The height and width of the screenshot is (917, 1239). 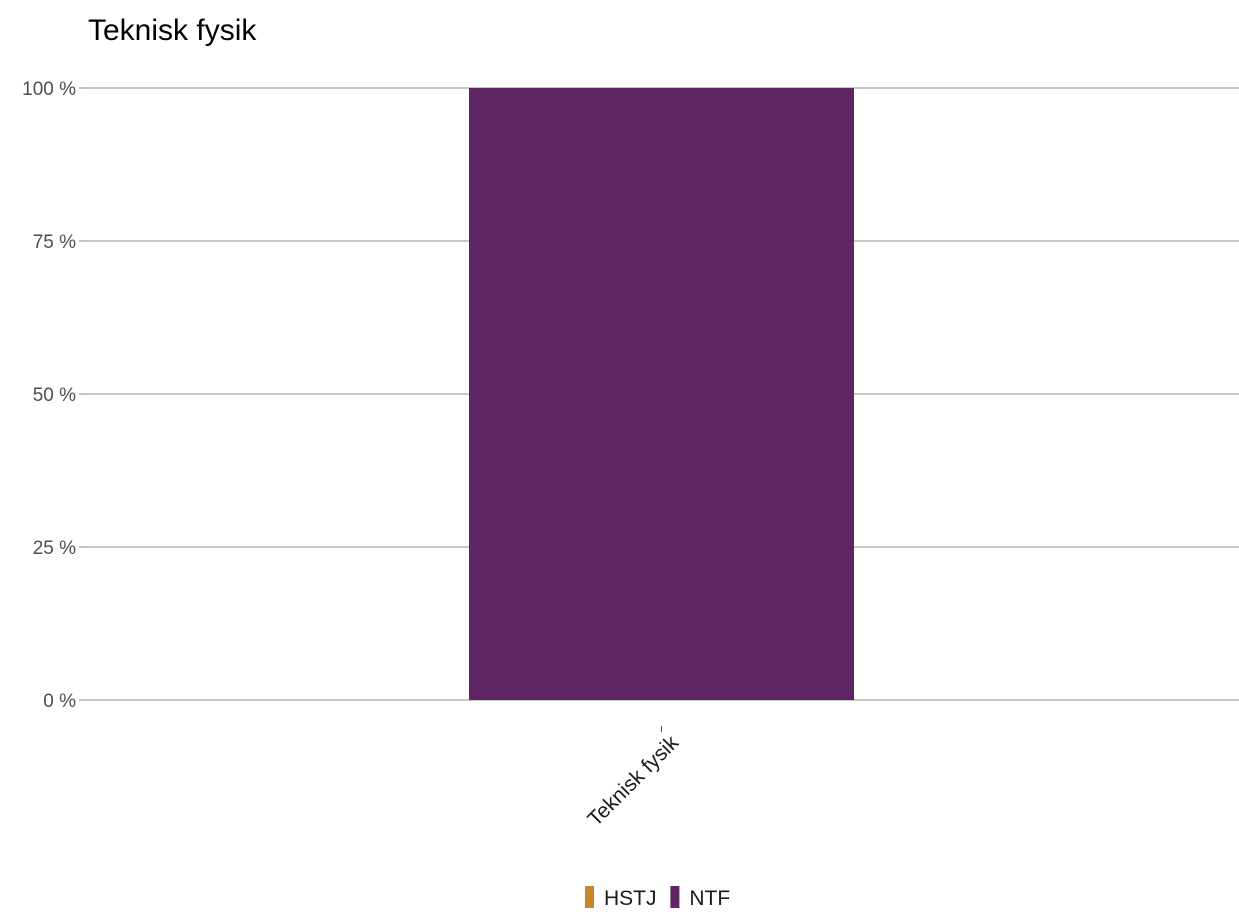 I want to click on x-axis-ticks: Teknisk fysik, so click(x=633, y=778).